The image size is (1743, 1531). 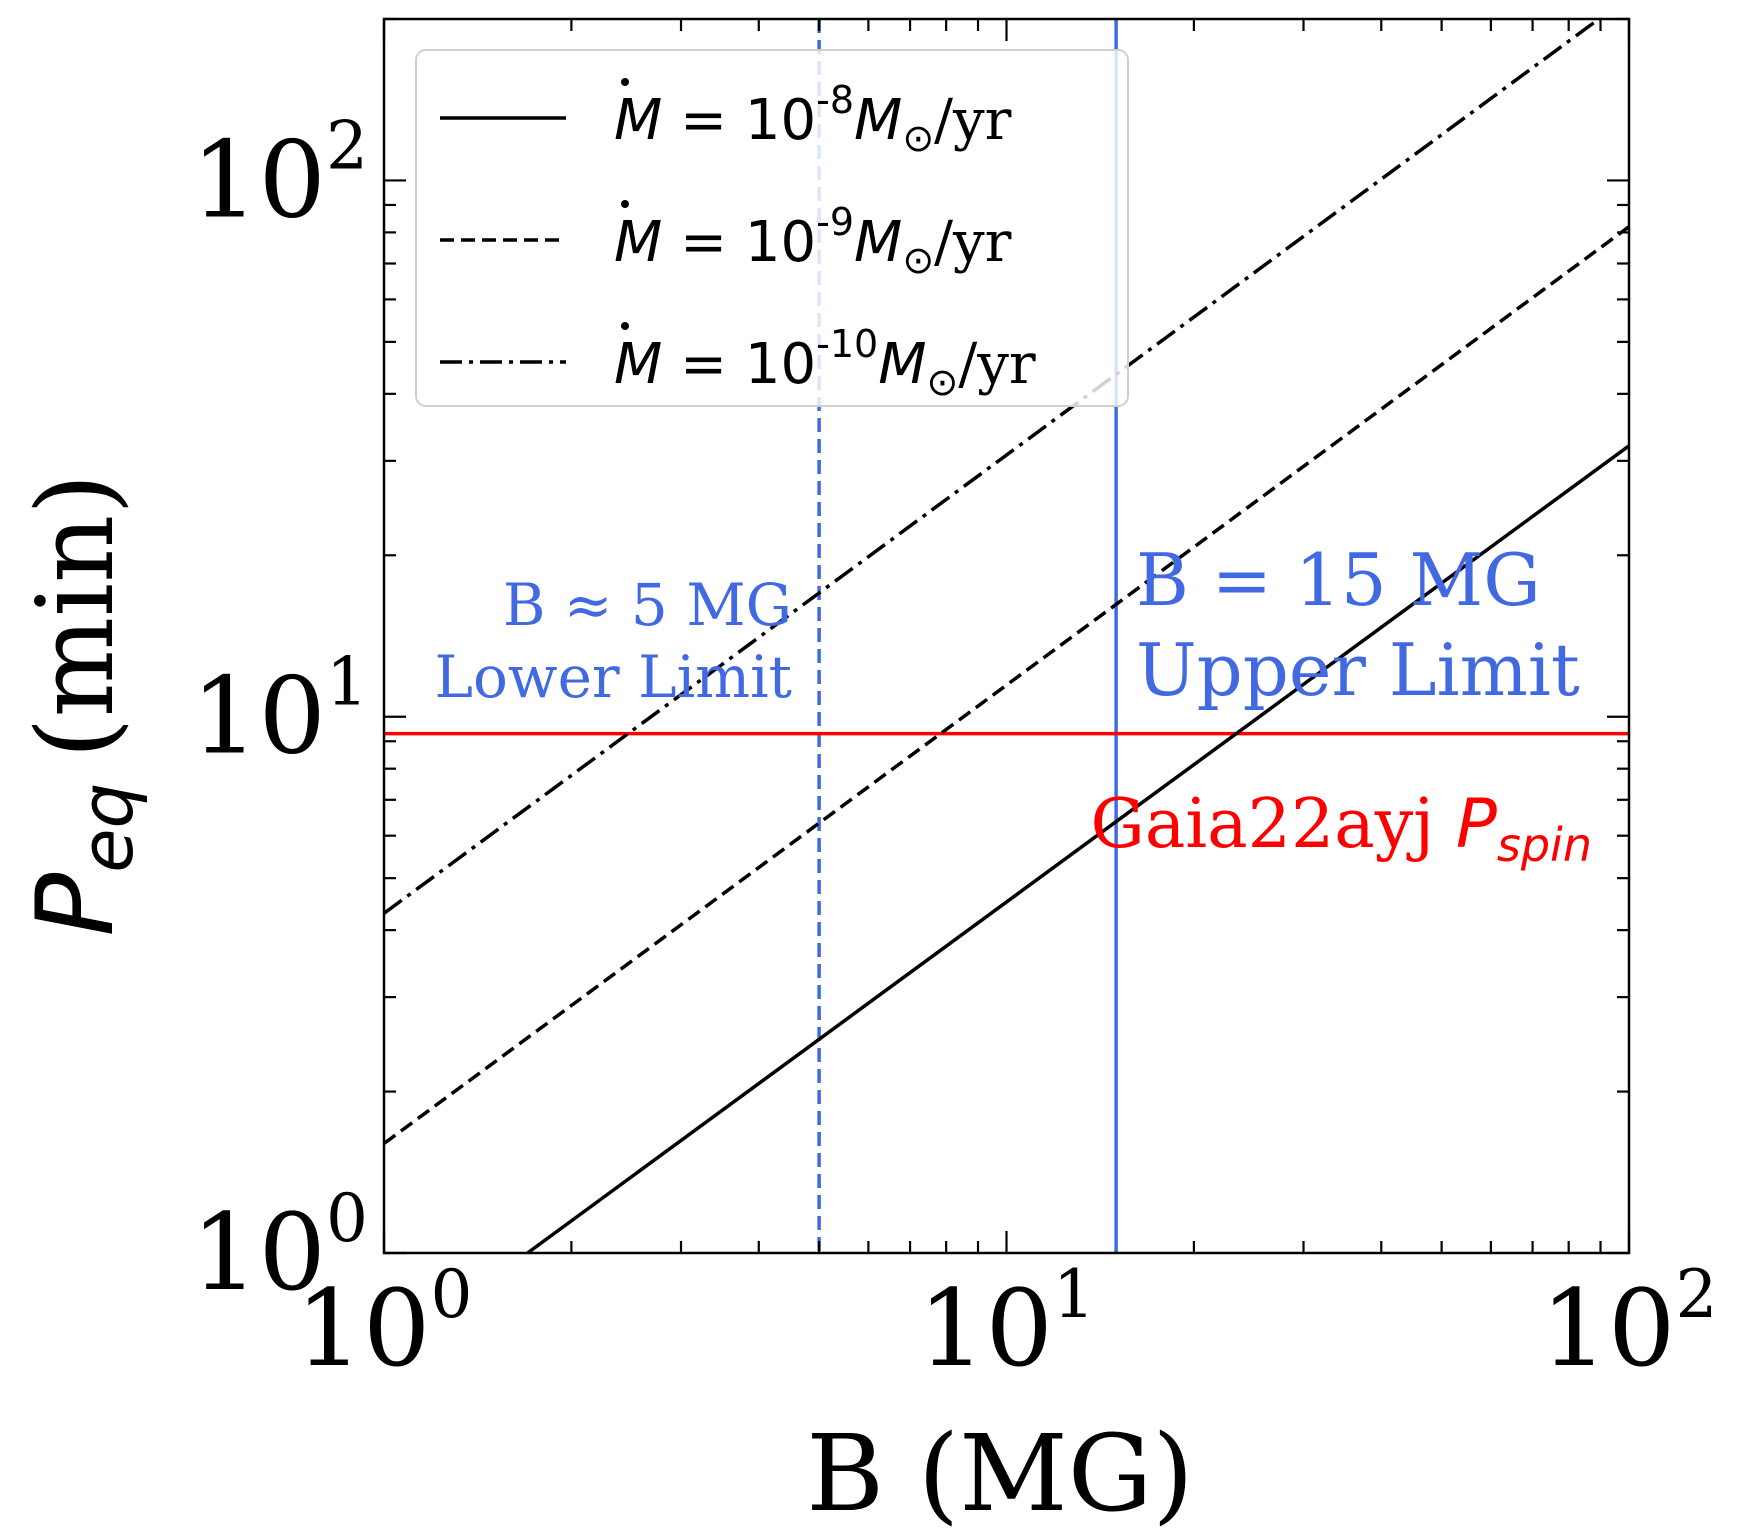 I want to click on y-axis-label-unit: (min), so click(x=75, y=615).